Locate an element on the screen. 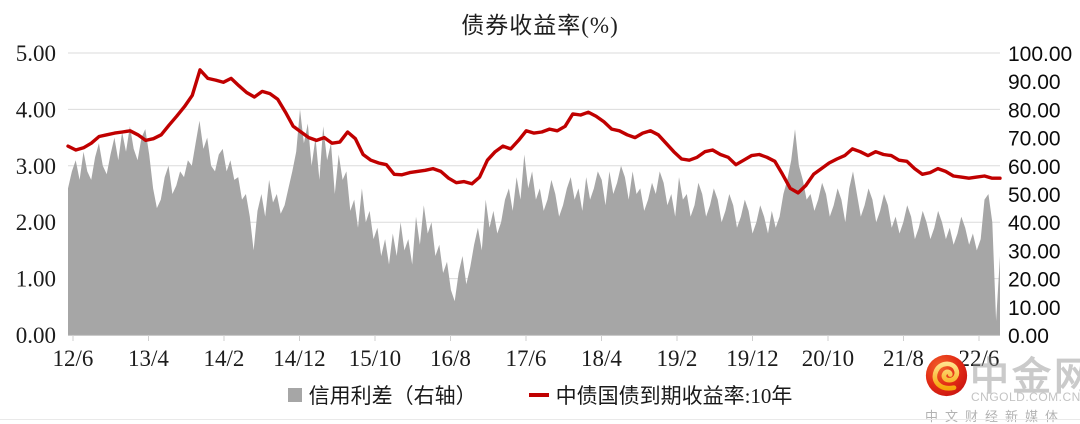 The height and width of the screenshot is (424, 1080). x-tick-label: 16/8 is located at coordinates (450, 358).